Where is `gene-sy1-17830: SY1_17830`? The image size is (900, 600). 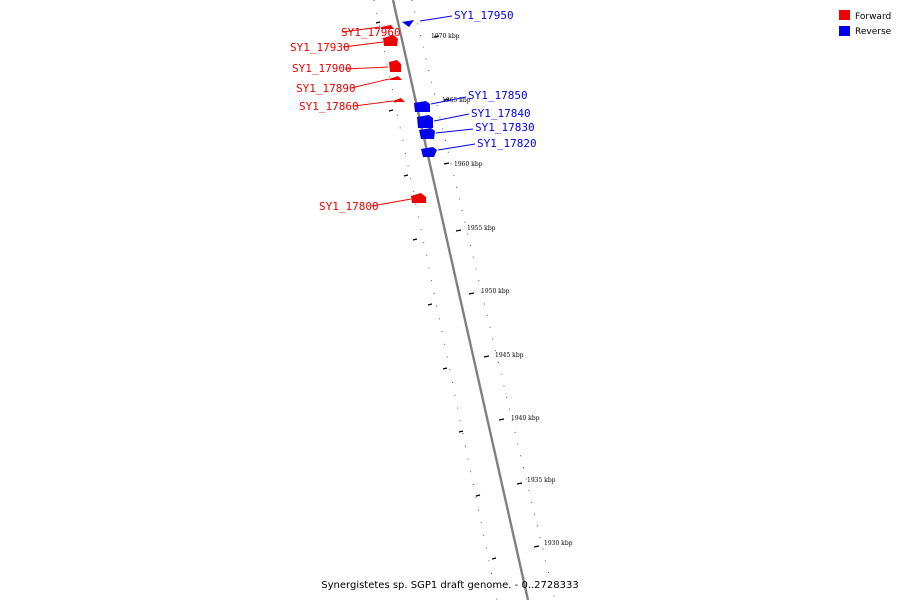
gene-sy1-17830: SY1_17830 is located at coordinates (477, 130).